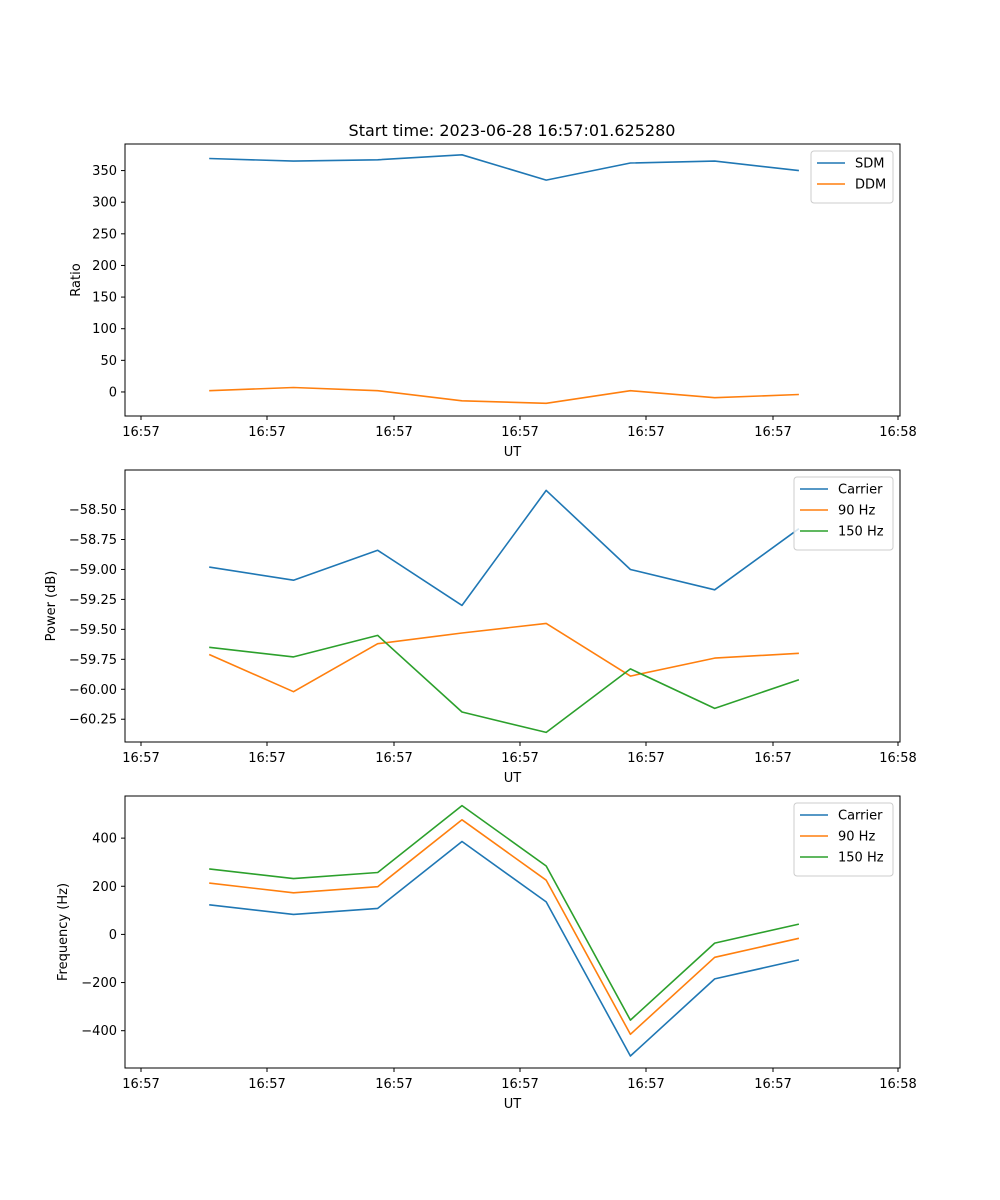 The image size is (1000, 1200). What do you see at coordinates (93, 660) in the screenshot?
I see `y-tick-label: −59.75` at bounding box center [93, 660].